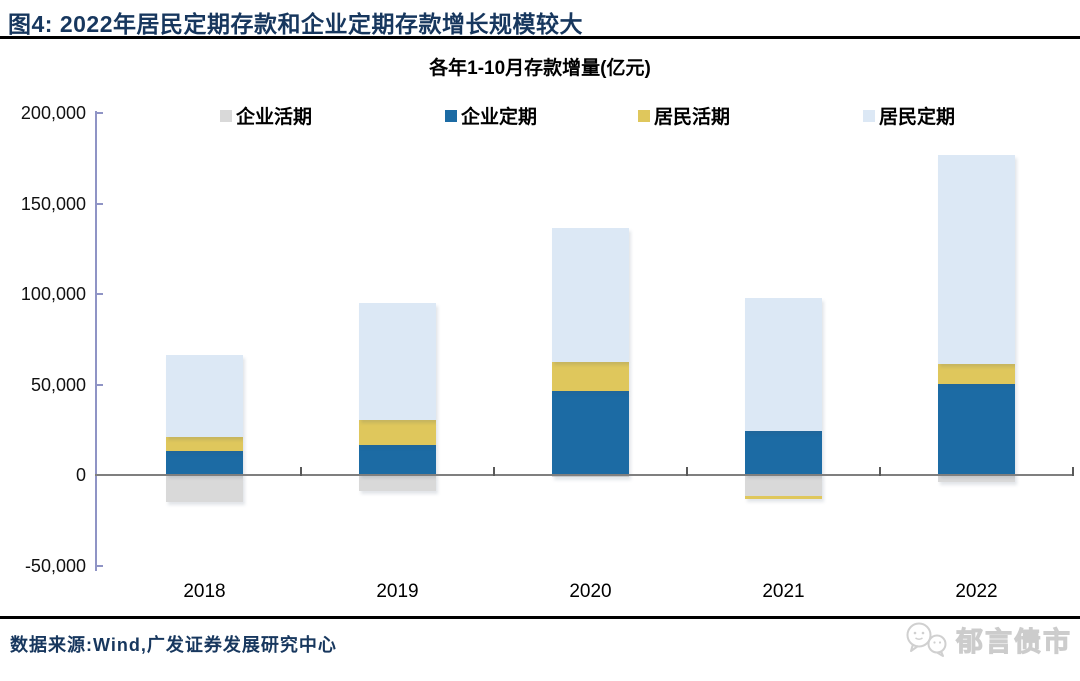 This screenshot has width=1080, height=681. What do you see at coordinates (53, 113) in the screenshot?
I see `y-axis-tick-label: 200,000` at bounding box center [53, 113].